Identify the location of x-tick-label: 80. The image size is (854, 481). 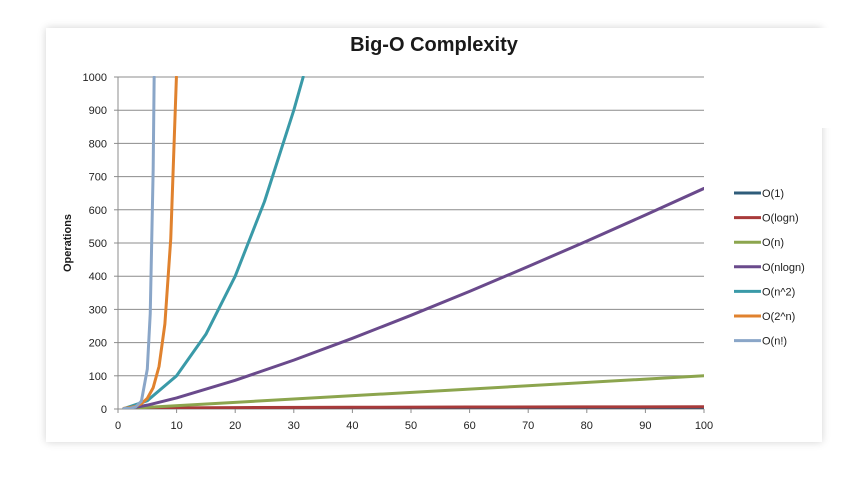
(587, 426).